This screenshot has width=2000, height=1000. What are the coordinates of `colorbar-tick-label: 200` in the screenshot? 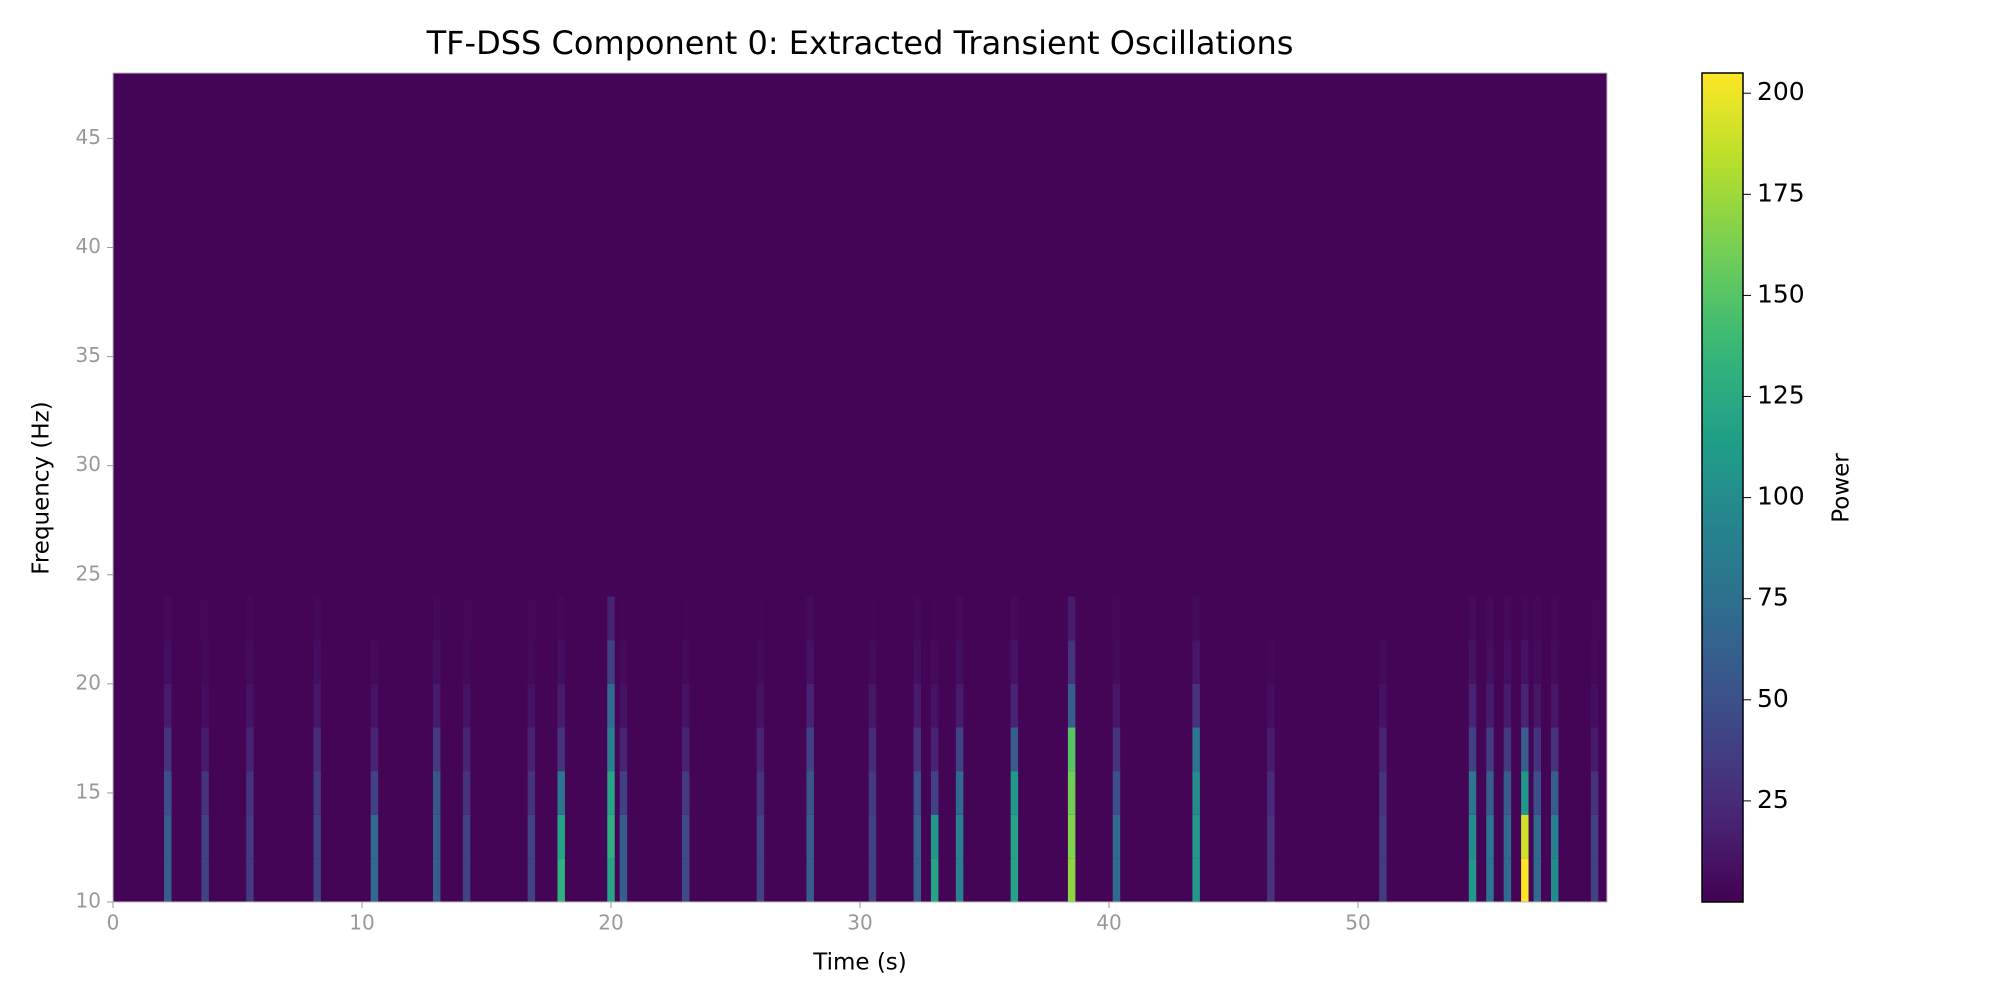 It's located at (1781, 91).